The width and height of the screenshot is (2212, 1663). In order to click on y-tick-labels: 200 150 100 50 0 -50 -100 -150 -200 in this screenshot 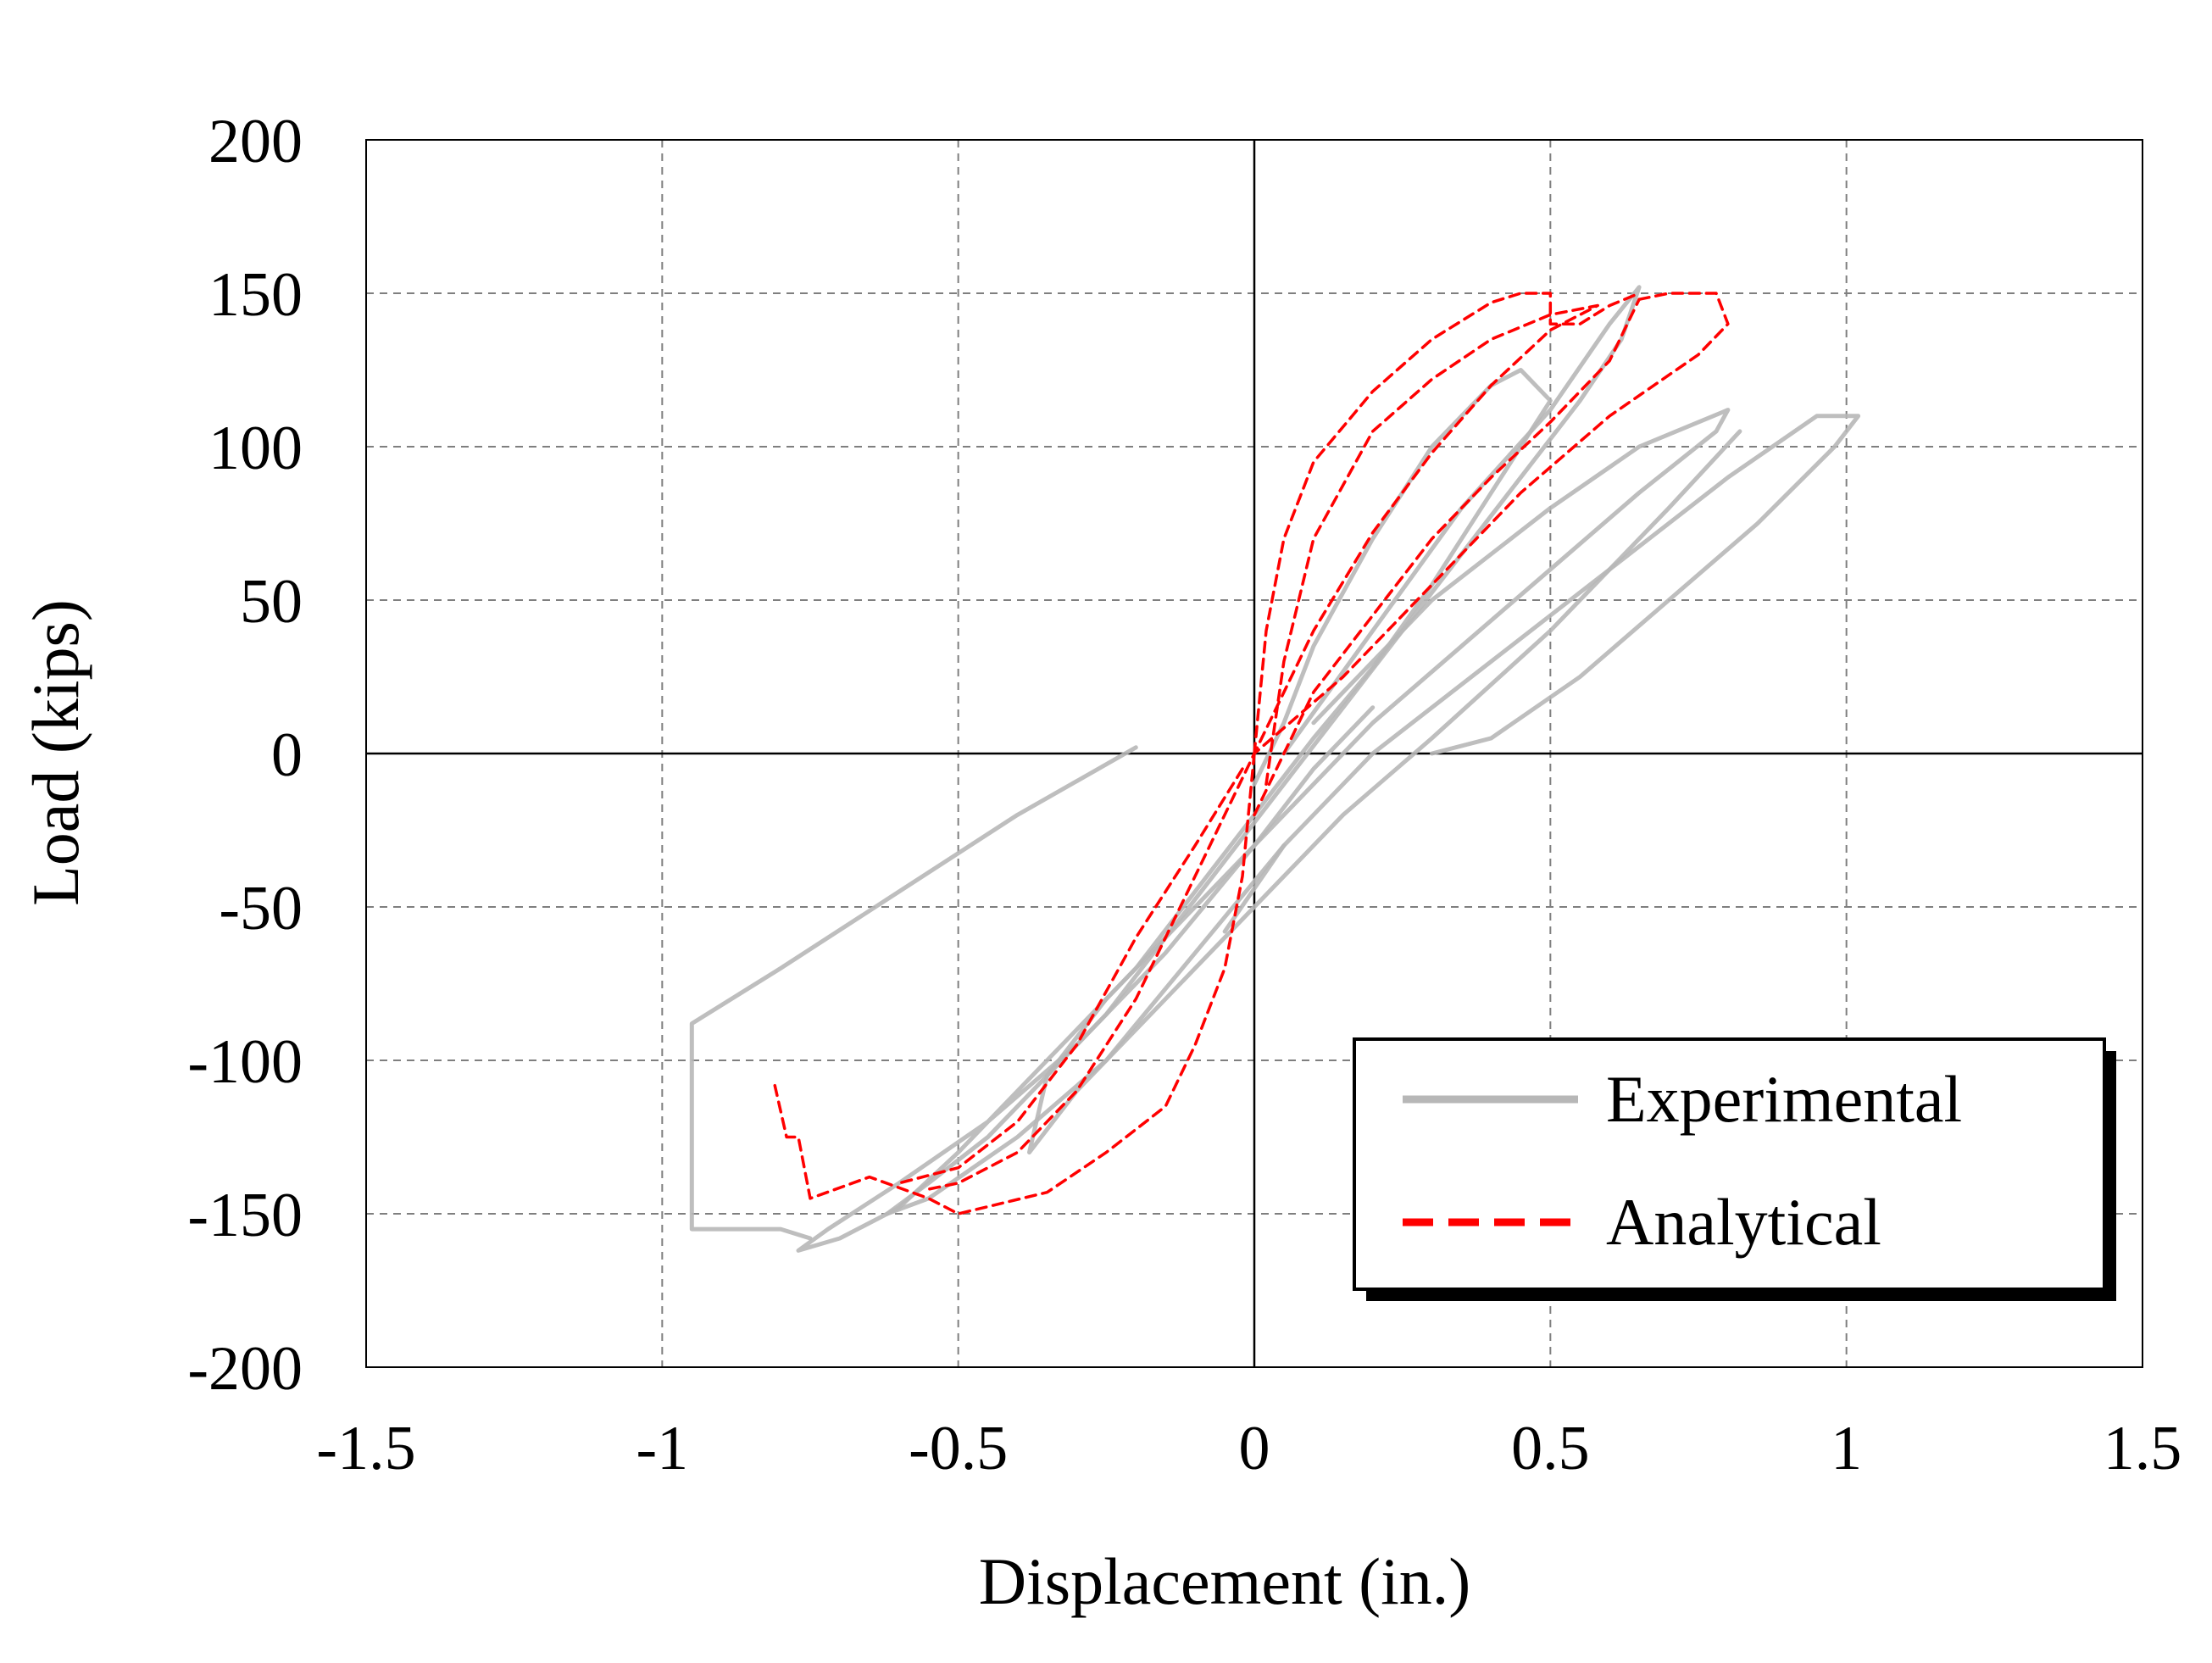, I will do `click(245, 756)`.